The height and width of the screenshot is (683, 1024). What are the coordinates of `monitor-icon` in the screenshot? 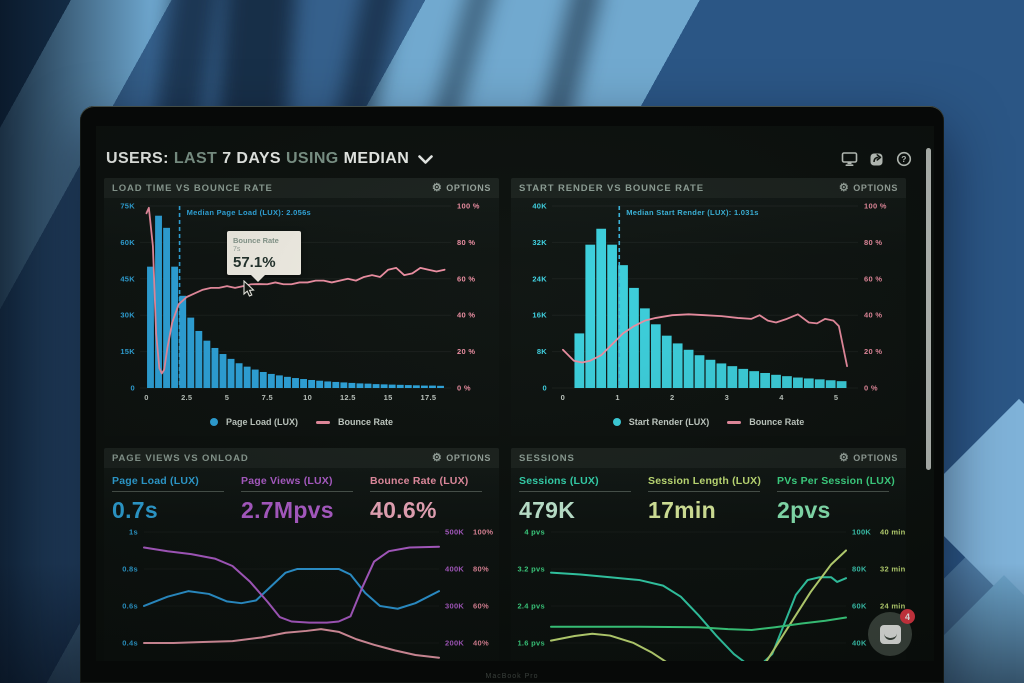 It's located at (849, 159).